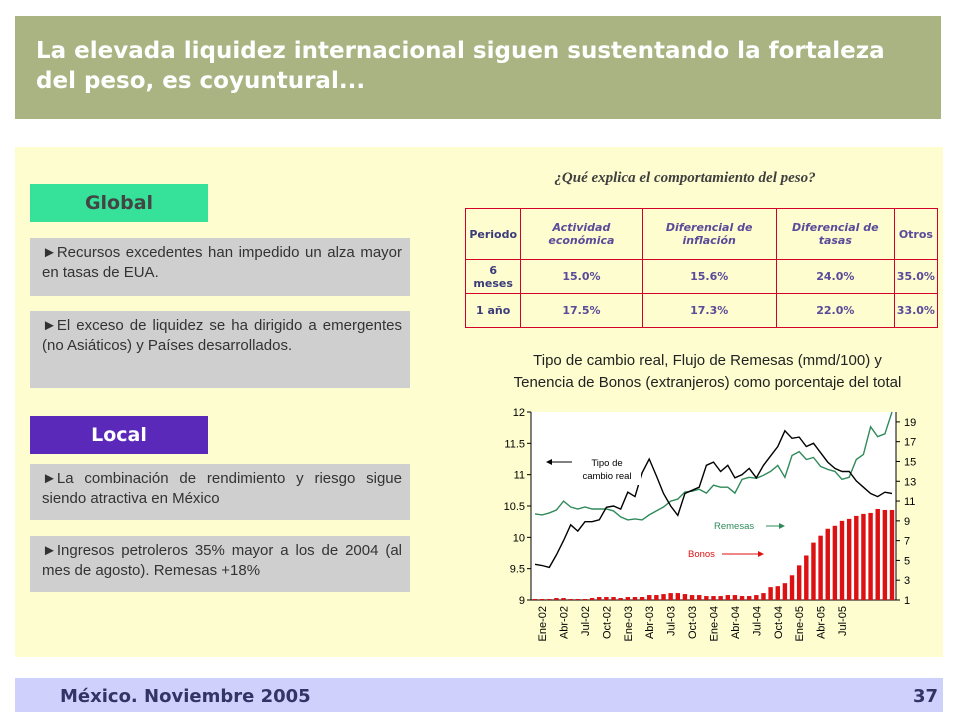  Describe the element at coordinates (493, 276) in the screenshot. I see `table-cell: 6 meses` at that location.